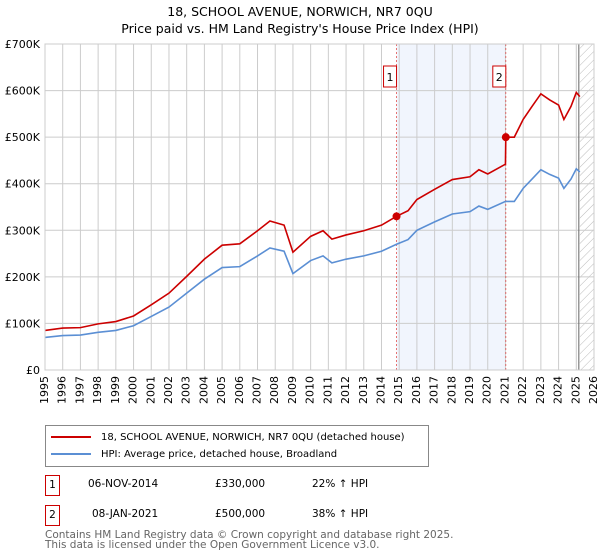 This screenshot has width=600, height=560. Describe the element at coordinates (97, 390) in the screenshot. I see `x-tick-label: 1998` at that location.